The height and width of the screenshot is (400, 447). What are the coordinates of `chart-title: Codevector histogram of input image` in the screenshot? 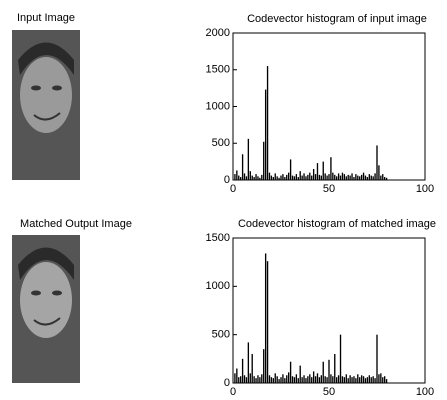 It's located at (337, 19).